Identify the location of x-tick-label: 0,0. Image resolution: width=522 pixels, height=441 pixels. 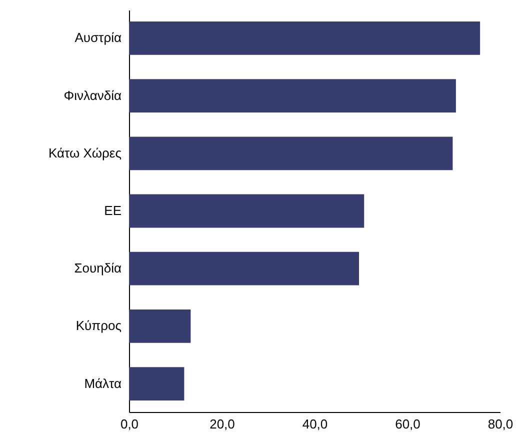
(129, 424).